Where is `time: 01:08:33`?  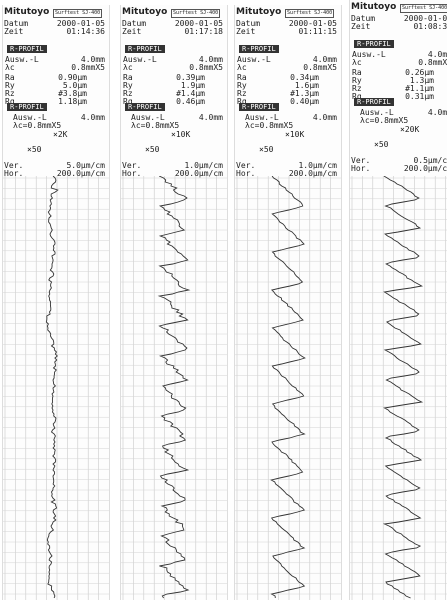 time: 01:08:33 is located at coordinates (430, 26).